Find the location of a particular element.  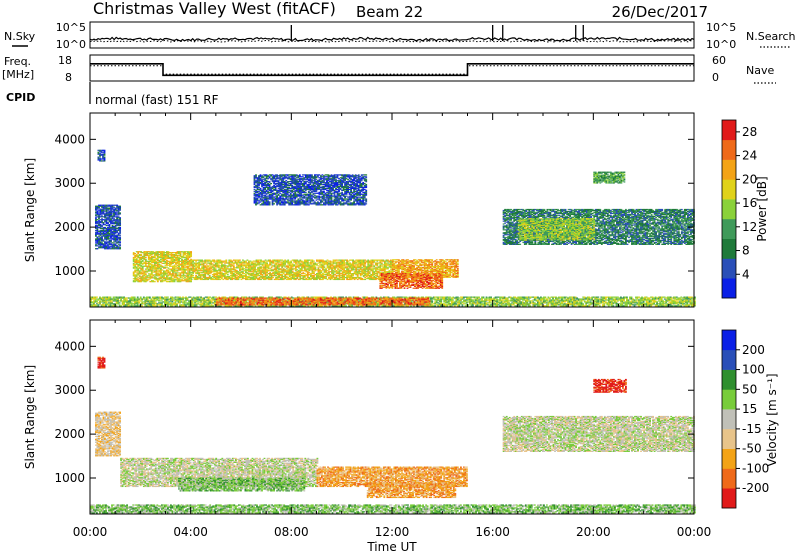

noise-panel: N.Sky 10^5 10^0 10^5 10^0 N.Search is located at coordinates (400, 36).